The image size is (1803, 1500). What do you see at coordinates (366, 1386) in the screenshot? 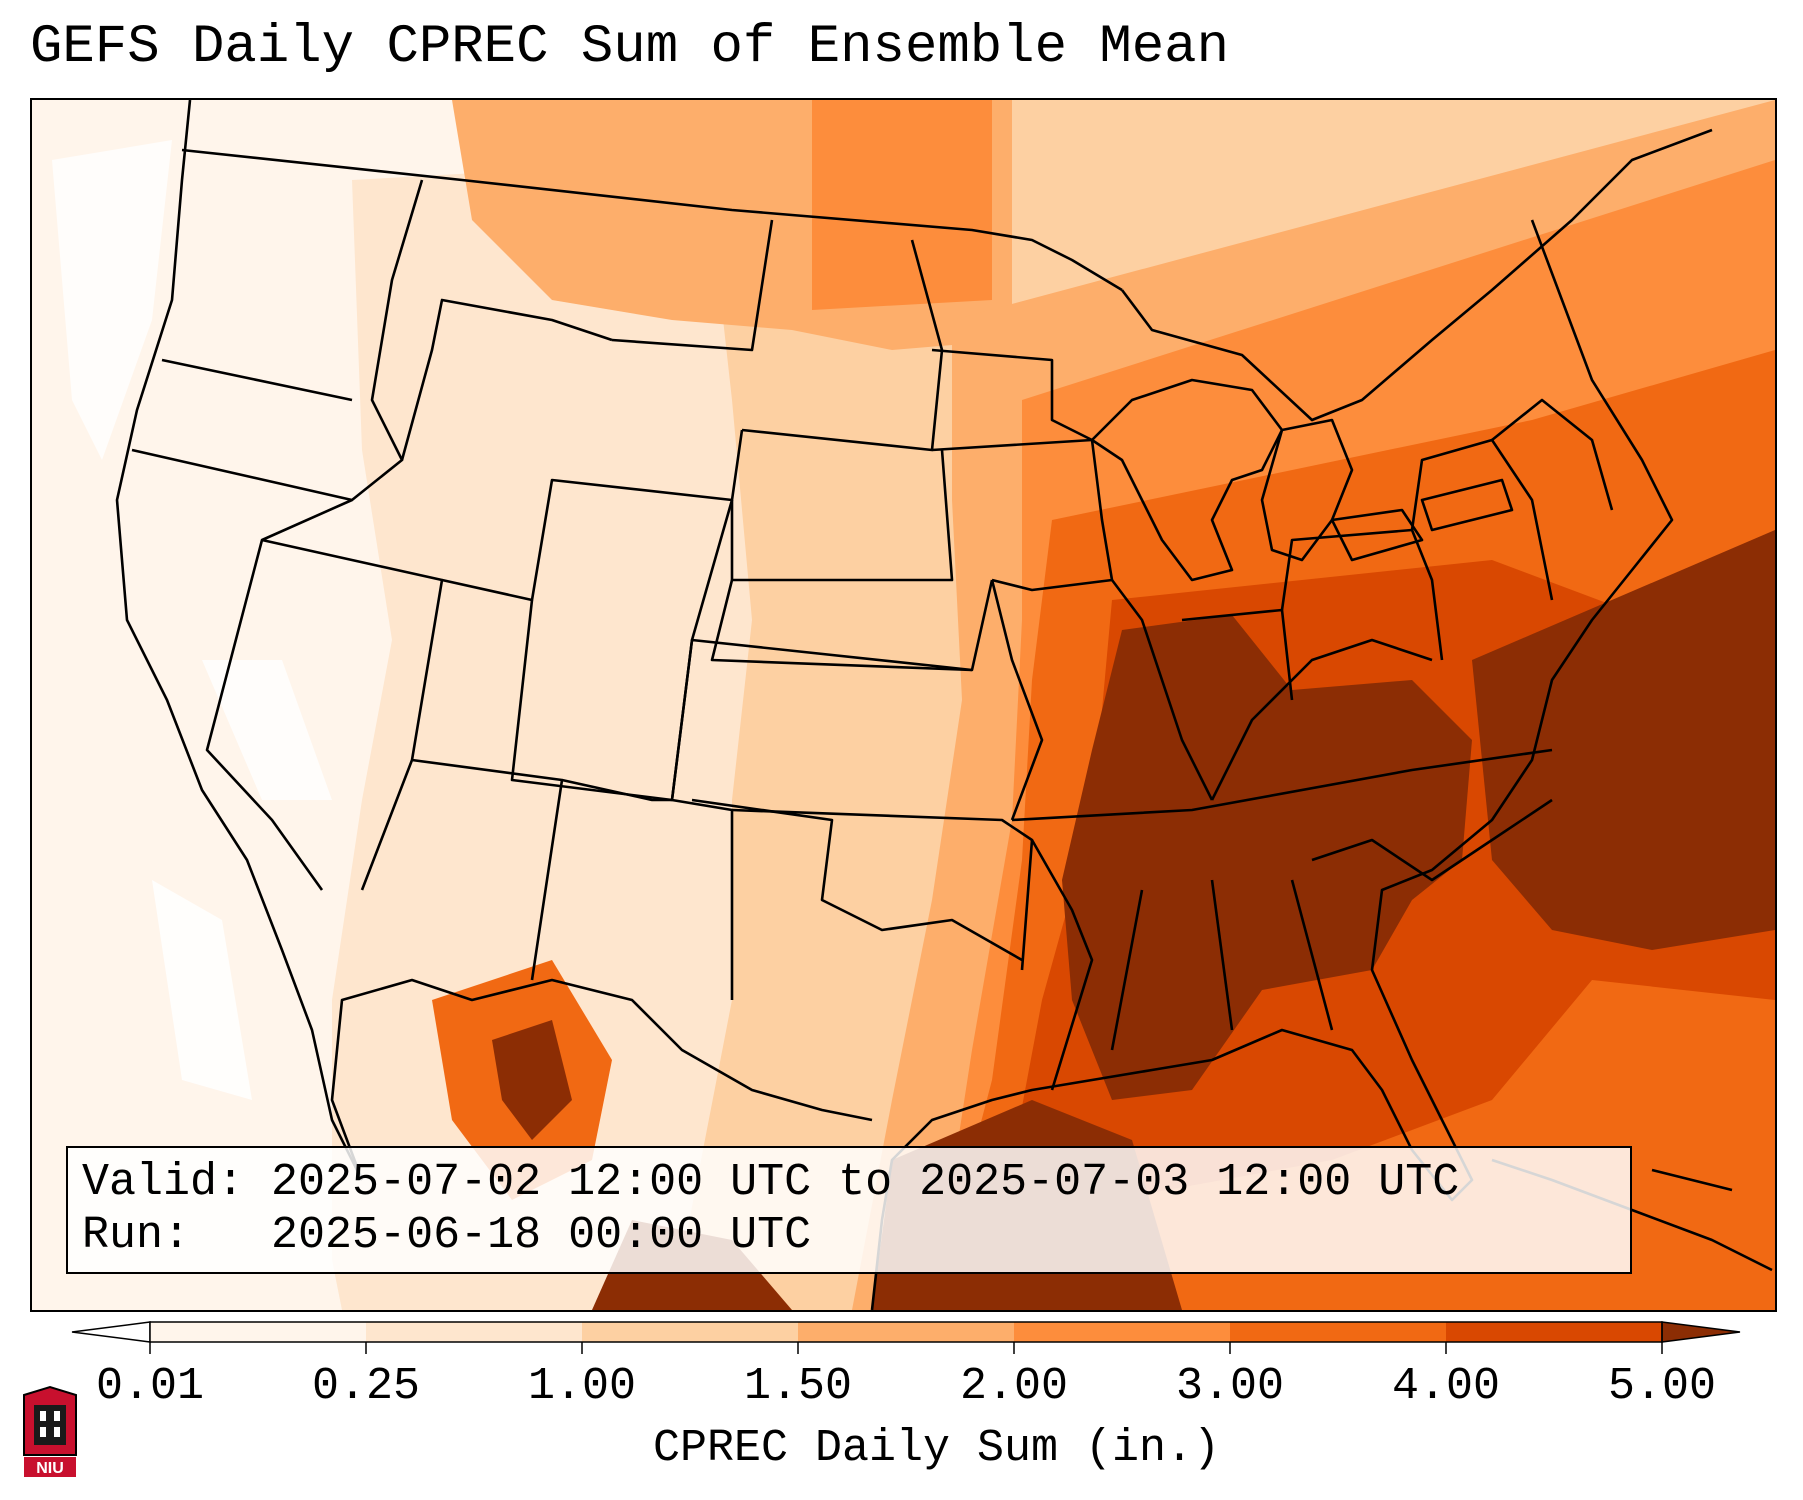
I see `colorbar-tick-label: 0.25` at bounding box center [366, 1386].